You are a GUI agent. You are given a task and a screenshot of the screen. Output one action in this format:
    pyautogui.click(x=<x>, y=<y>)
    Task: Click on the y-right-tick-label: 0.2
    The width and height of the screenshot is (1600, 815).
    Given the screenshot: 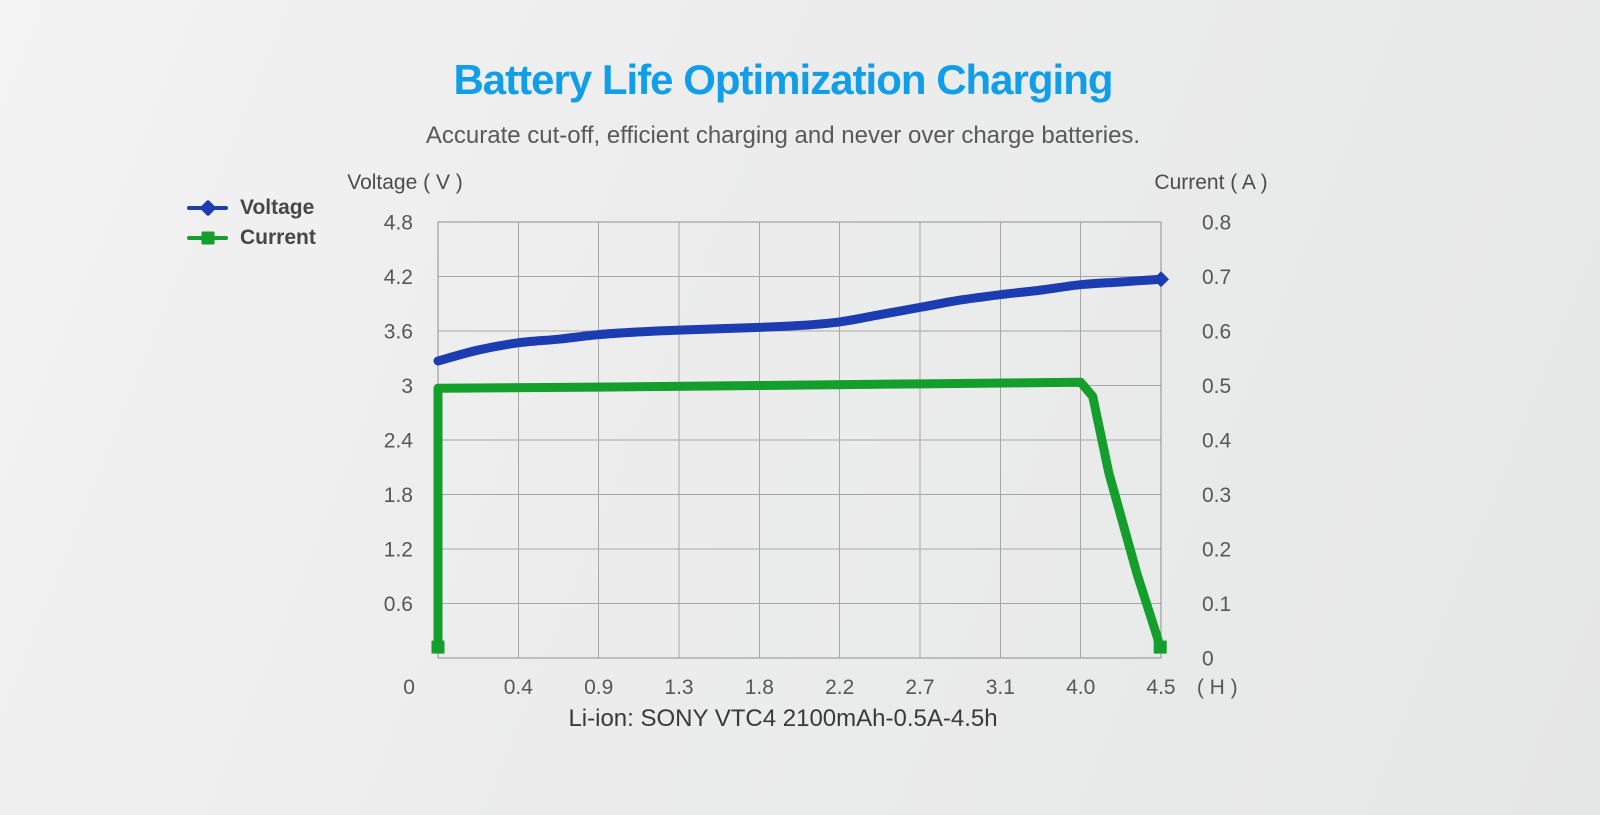 What is the action you would take?
    pyautogui.click(x=1216, y=550)
    